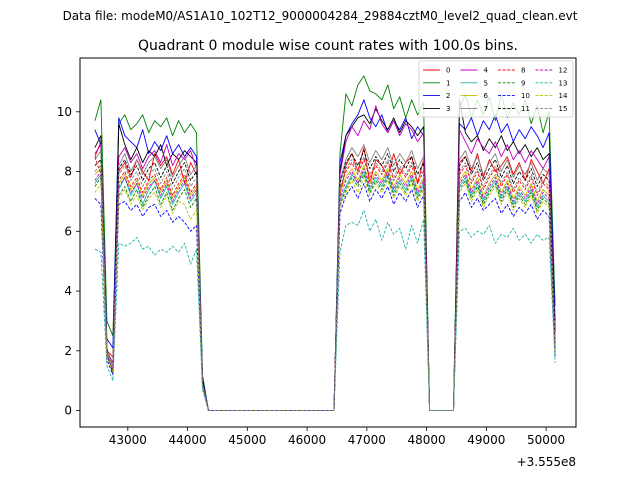  What do you see at coordinates (525, 96) in the screenshot?
I see `legend-label: 10` at bounding box center [525, 96].